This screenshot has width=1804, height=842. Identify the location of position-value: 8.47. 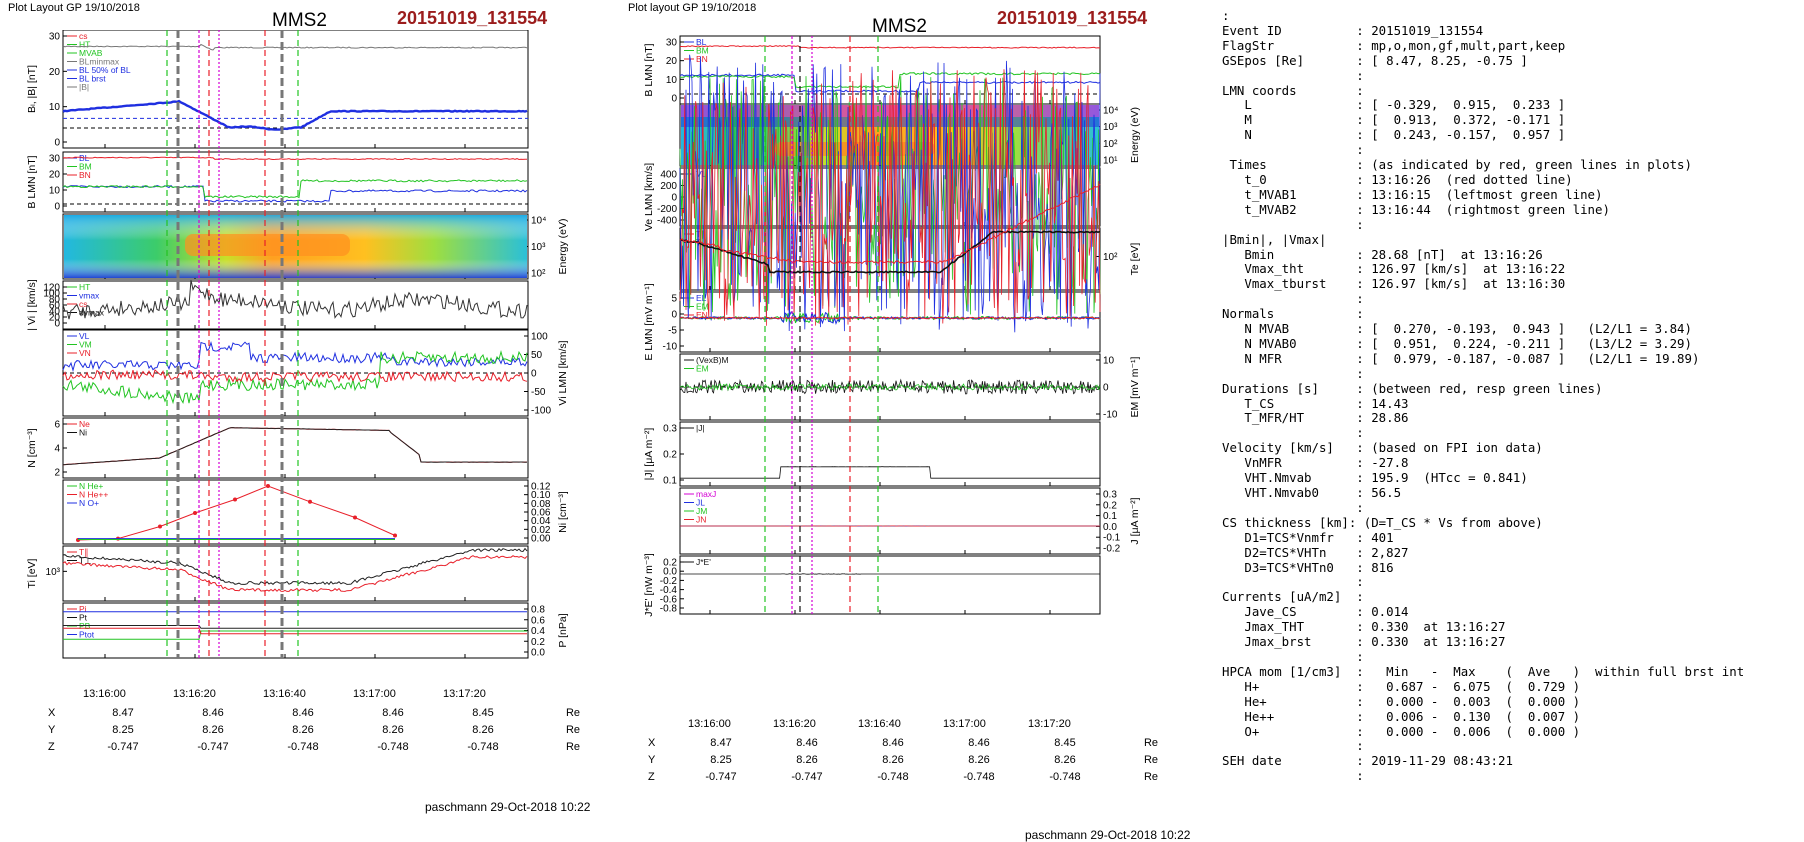
(123, 712).